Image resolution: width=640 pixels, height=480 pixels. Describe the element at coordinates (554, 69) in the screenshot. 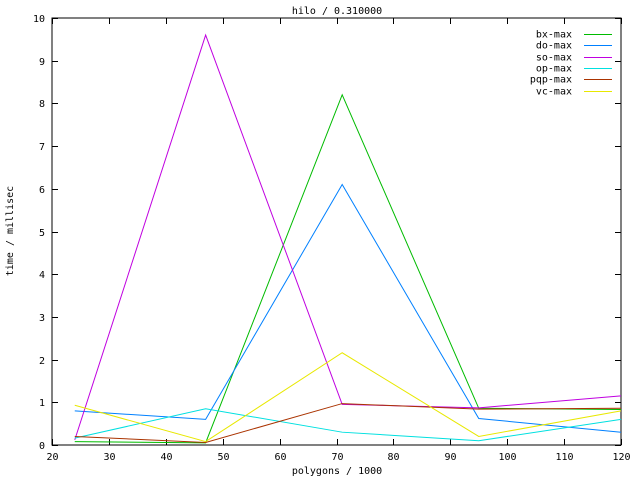

I see `legend-label-op-max: op-max` at that location.